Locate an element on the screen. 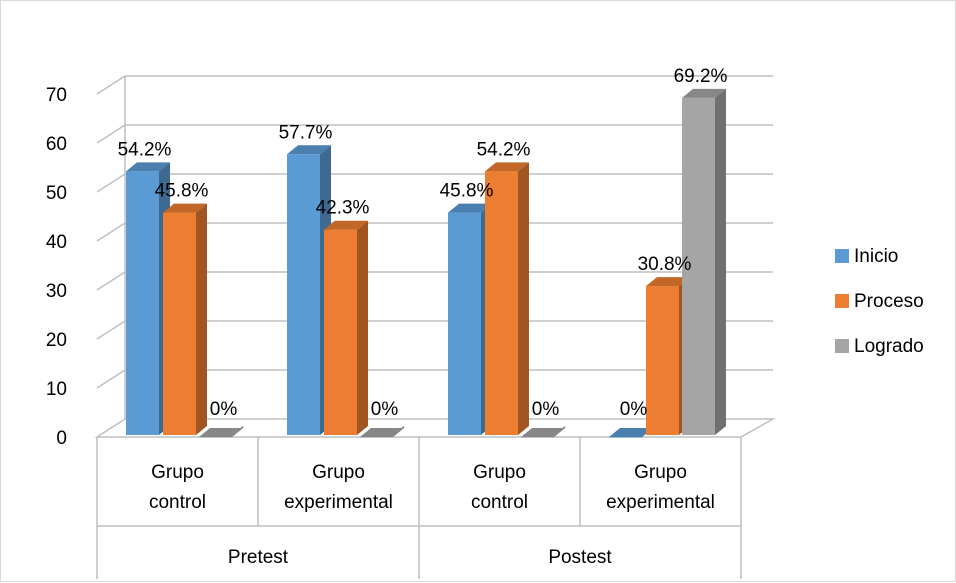 This screenshot has height=583, width=956. y-tick-label: 60 is located at coordinates (56, 144).